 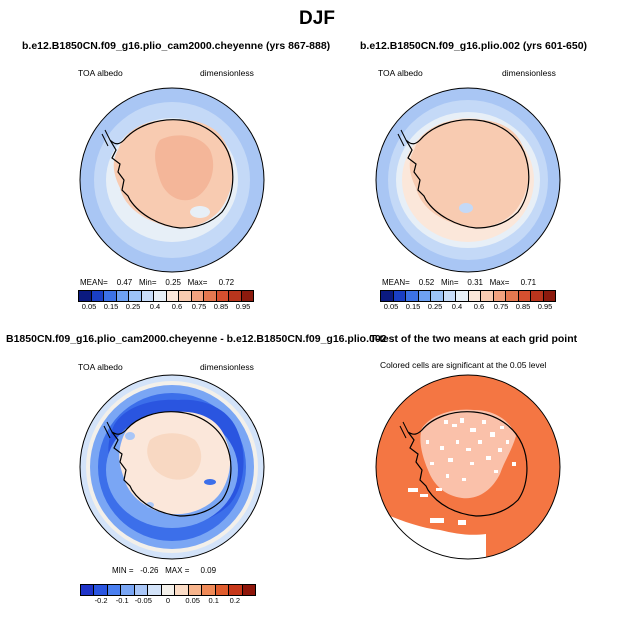 I want to click on panel3-colorbar-tick-label: -0.1, so click(x=122, y=600).